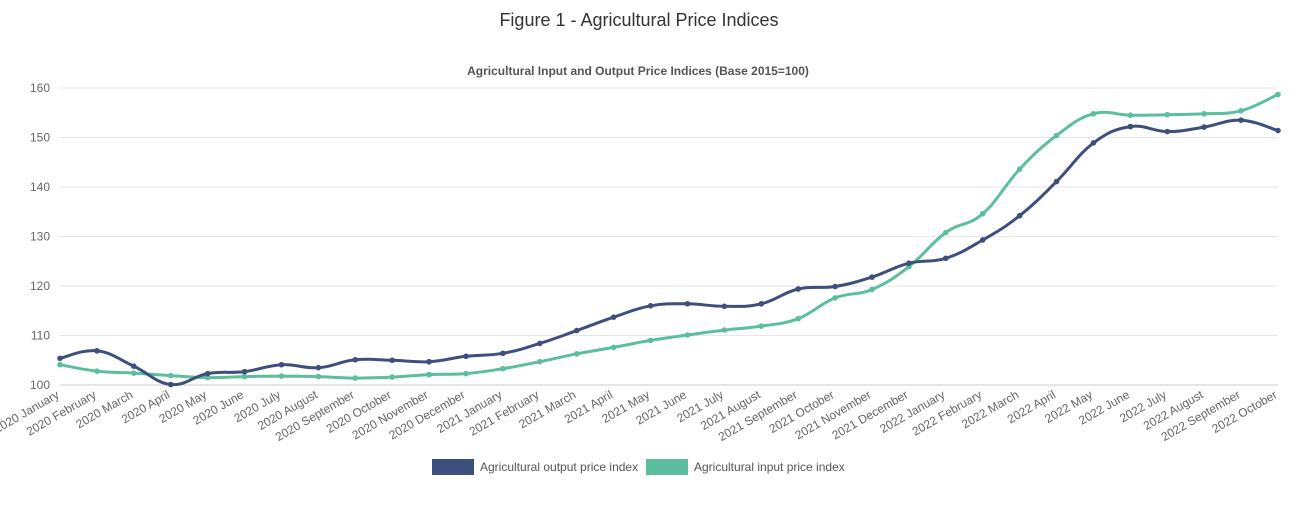 Image resolution: width=1303 pixels, height=506 pixels. I want to click on page-title: Figure 1 - Agricultural Price Indices, so click(639, 20).